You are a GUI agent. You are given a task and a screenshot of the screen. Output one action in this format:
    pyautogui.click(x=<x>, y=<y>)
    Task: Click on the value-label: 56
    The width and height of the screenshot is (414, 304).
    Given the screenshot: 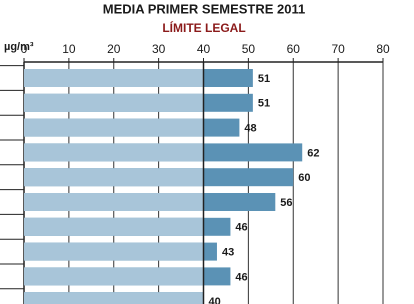 What is the action you would take?
    pyautogui.click(x=286, y=203)
    